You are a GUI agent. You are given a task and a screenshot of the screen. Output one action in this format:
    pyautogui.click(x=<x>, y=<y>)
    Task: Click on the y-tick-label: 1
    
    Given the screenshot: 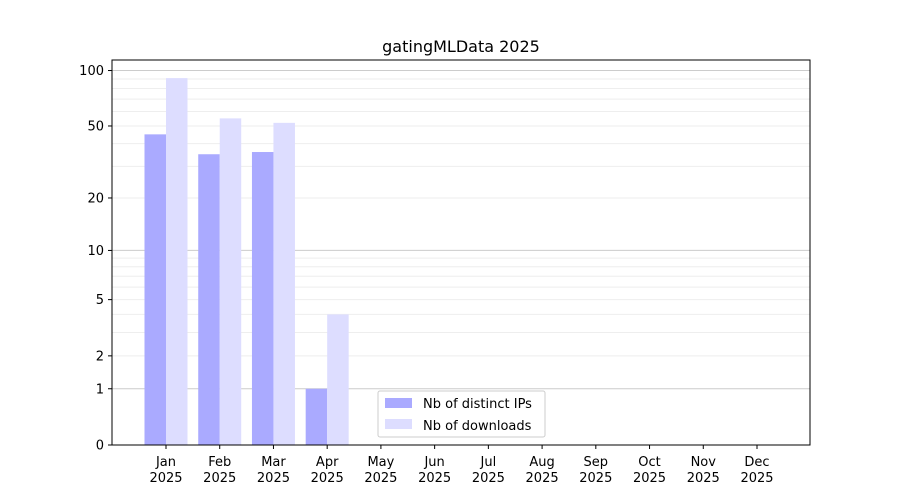 What is the action you would take?
    pyautogui.click(x=100, y=389)
    